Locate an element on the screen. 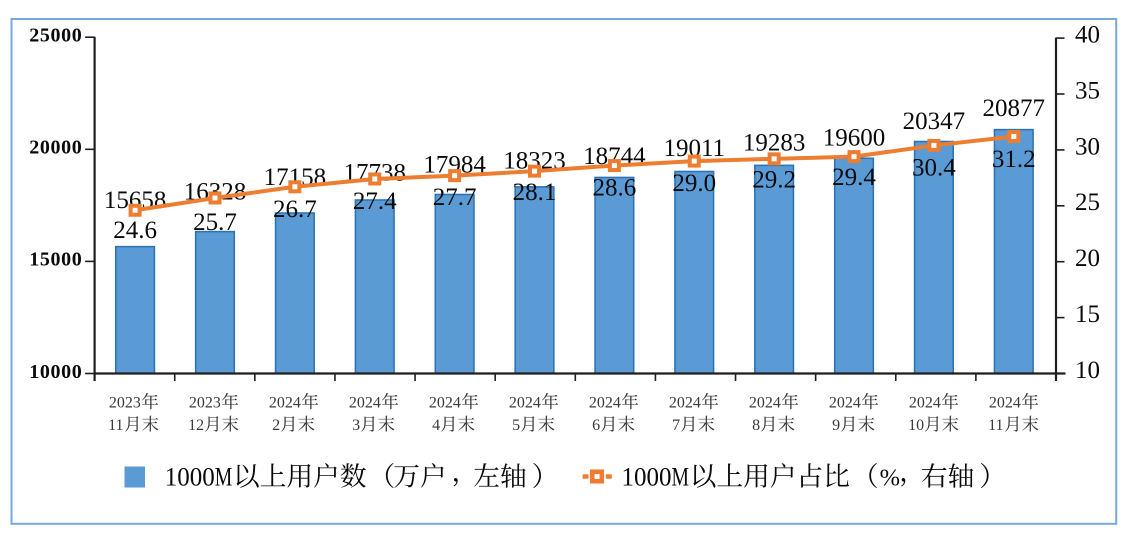 The width and height of the screenshot is (1137, 545). svg-text: 3 is located at coordinates (356, 425).